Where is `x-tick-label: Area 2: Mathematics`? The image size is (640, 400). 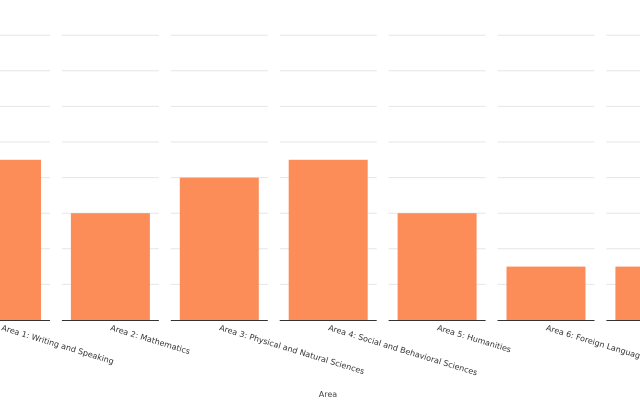 x-tick-label: Area 2: Mathematics is located at coordinates (150, 339).